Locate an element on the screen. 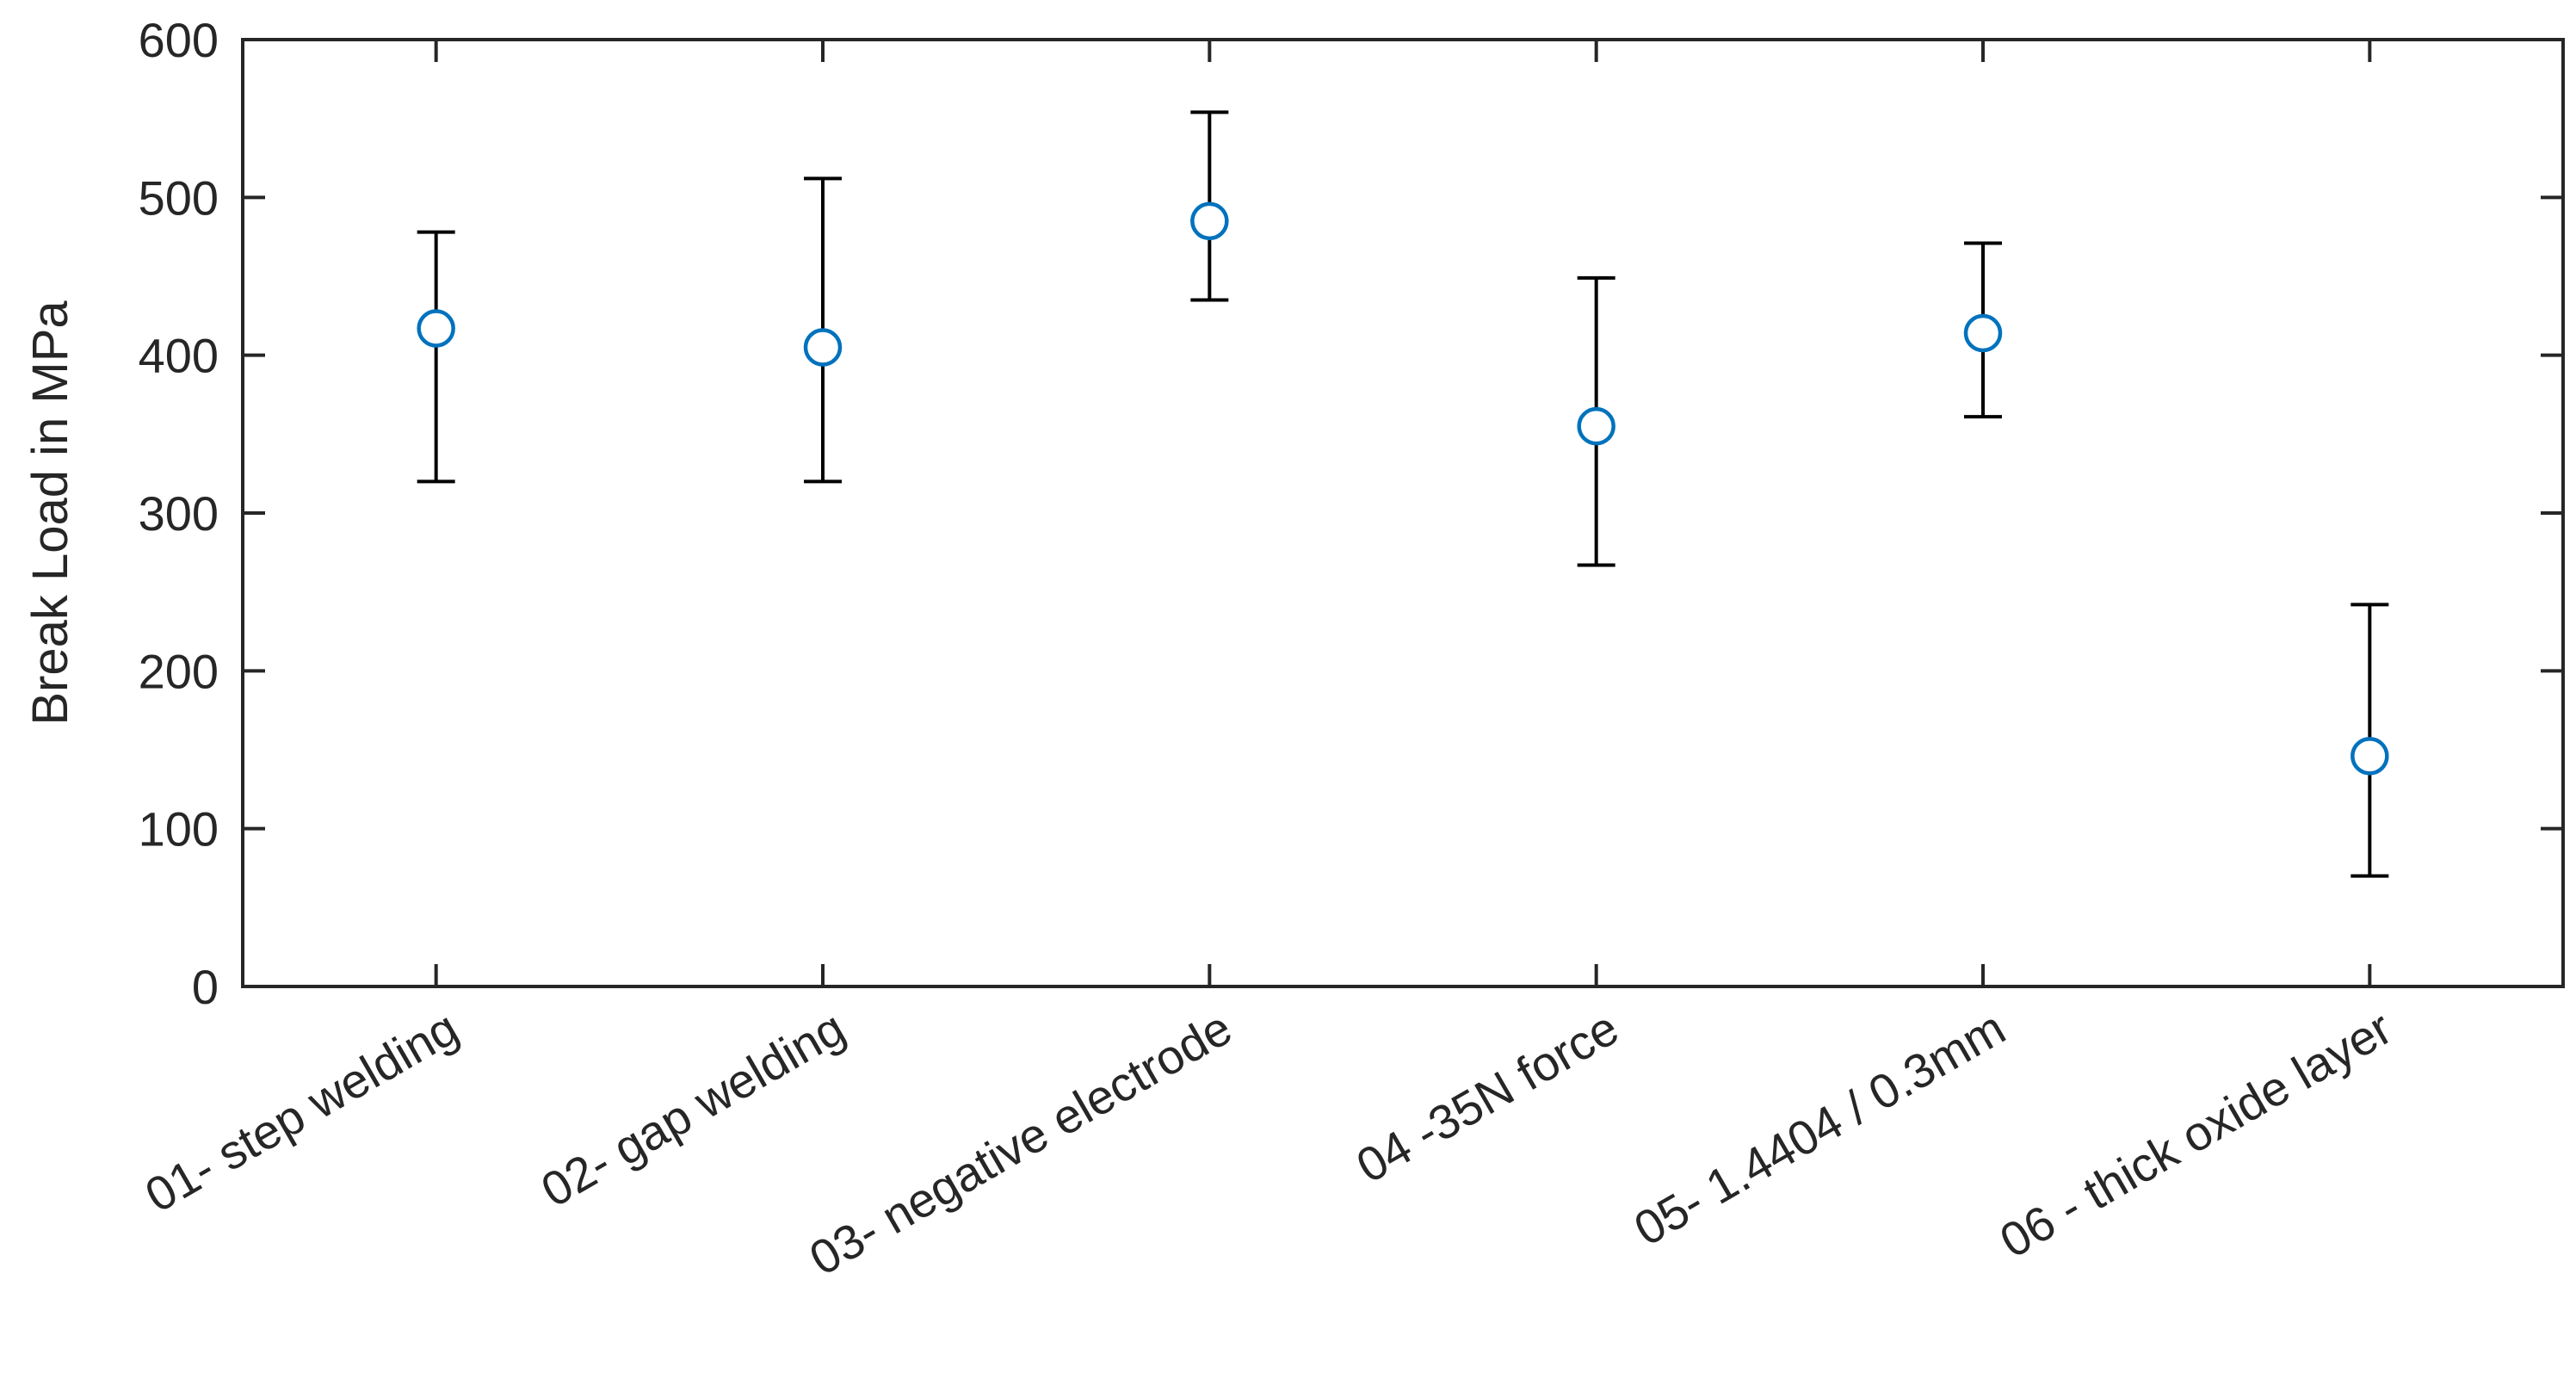  y-tick-label: 0 is located at coordinates (205, 987).